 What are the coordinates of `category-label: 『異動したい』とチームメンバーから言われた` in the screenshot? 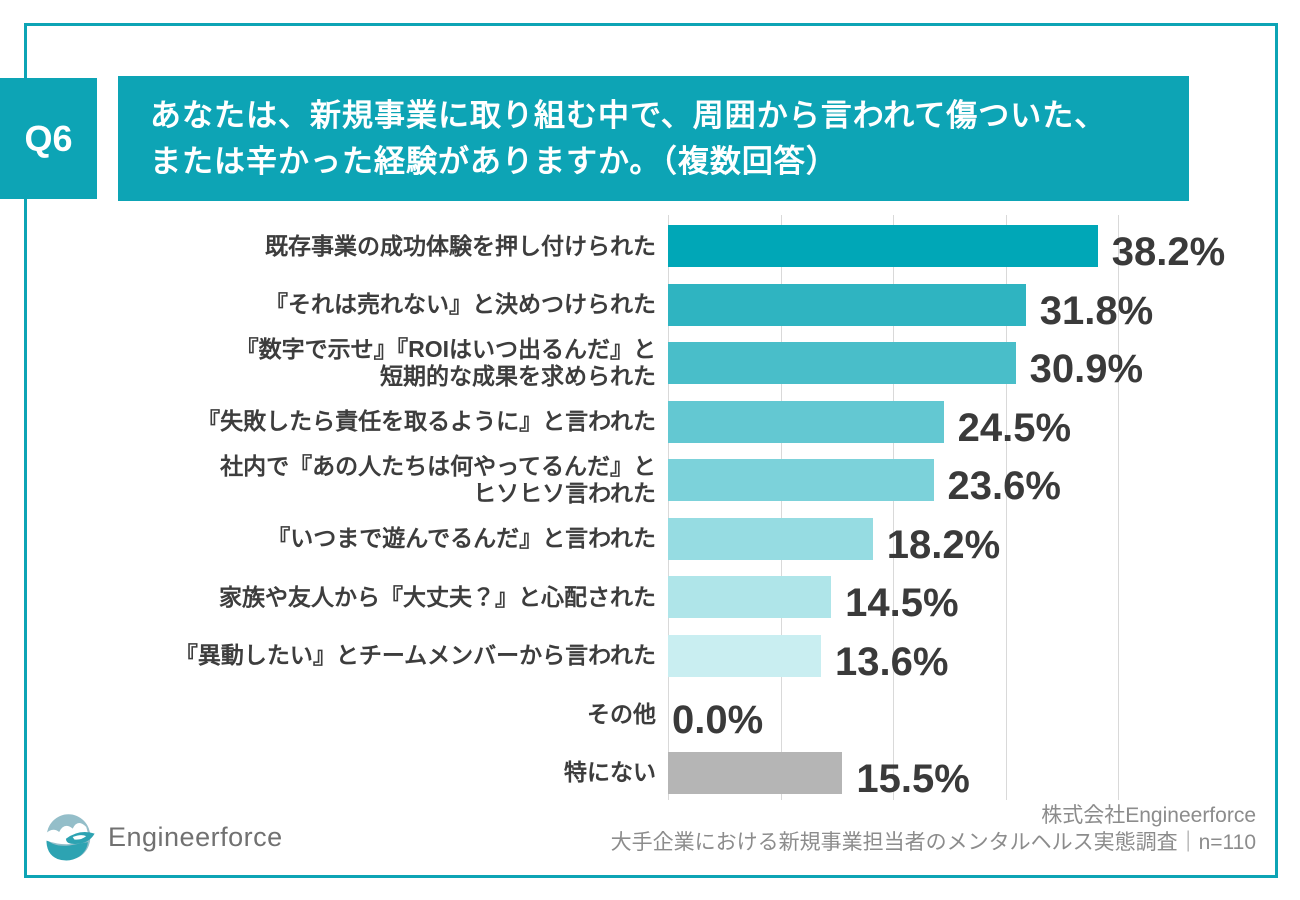 It's located at (373, 656).